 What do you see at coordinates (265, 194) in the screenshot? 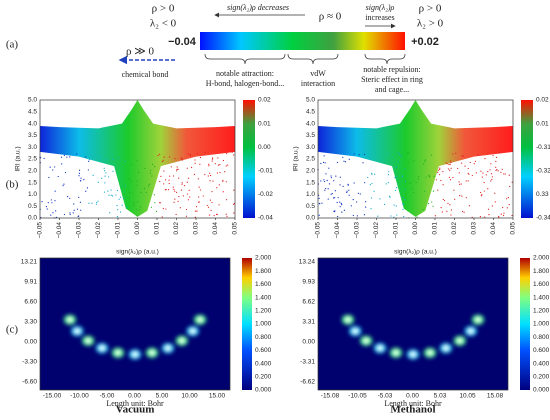
I see `colorbar-label: -0.02` at bounding box center [265, 194].